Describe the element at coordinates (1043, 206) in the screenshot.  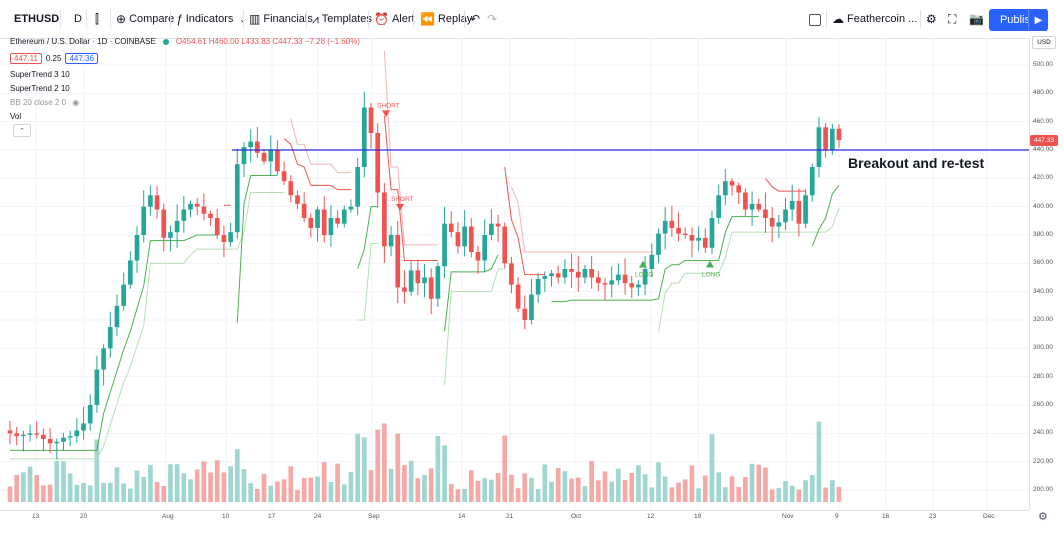
I see `price-tick-label: 400.00` at that location.